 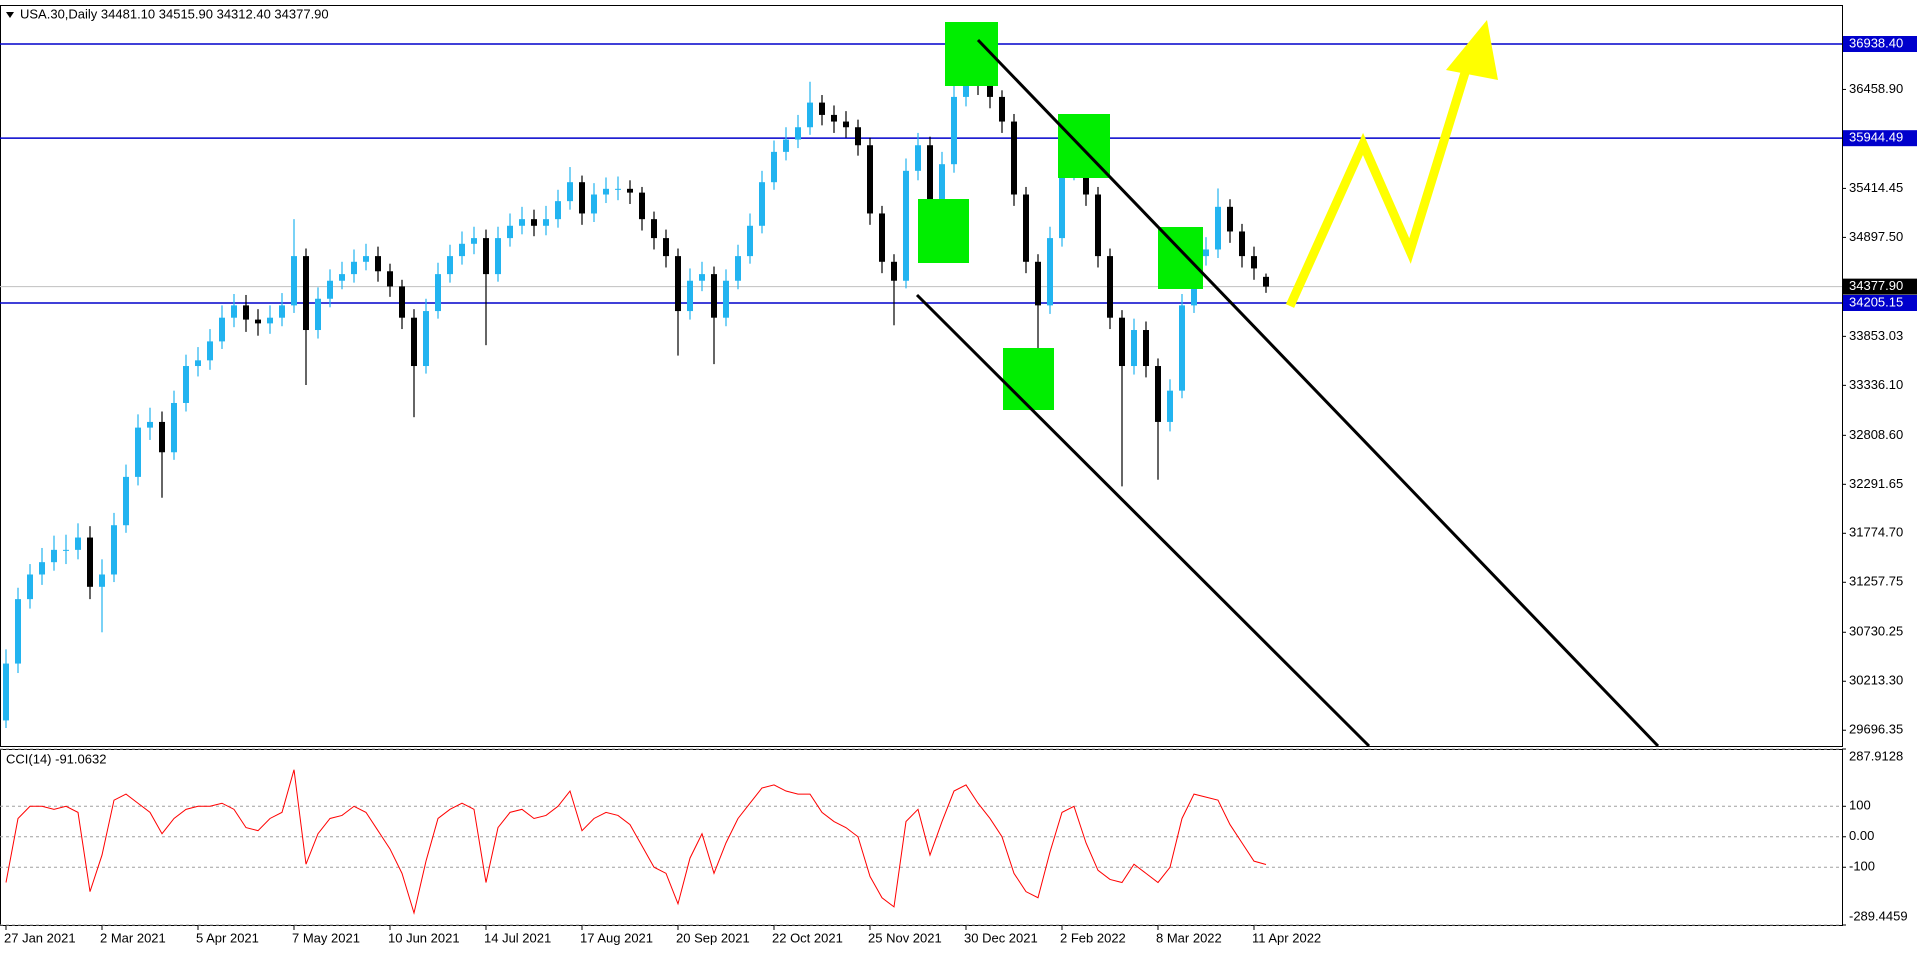 I want to click on x-tick-label: 22 Oct 2021, so click(x=807, y=937).